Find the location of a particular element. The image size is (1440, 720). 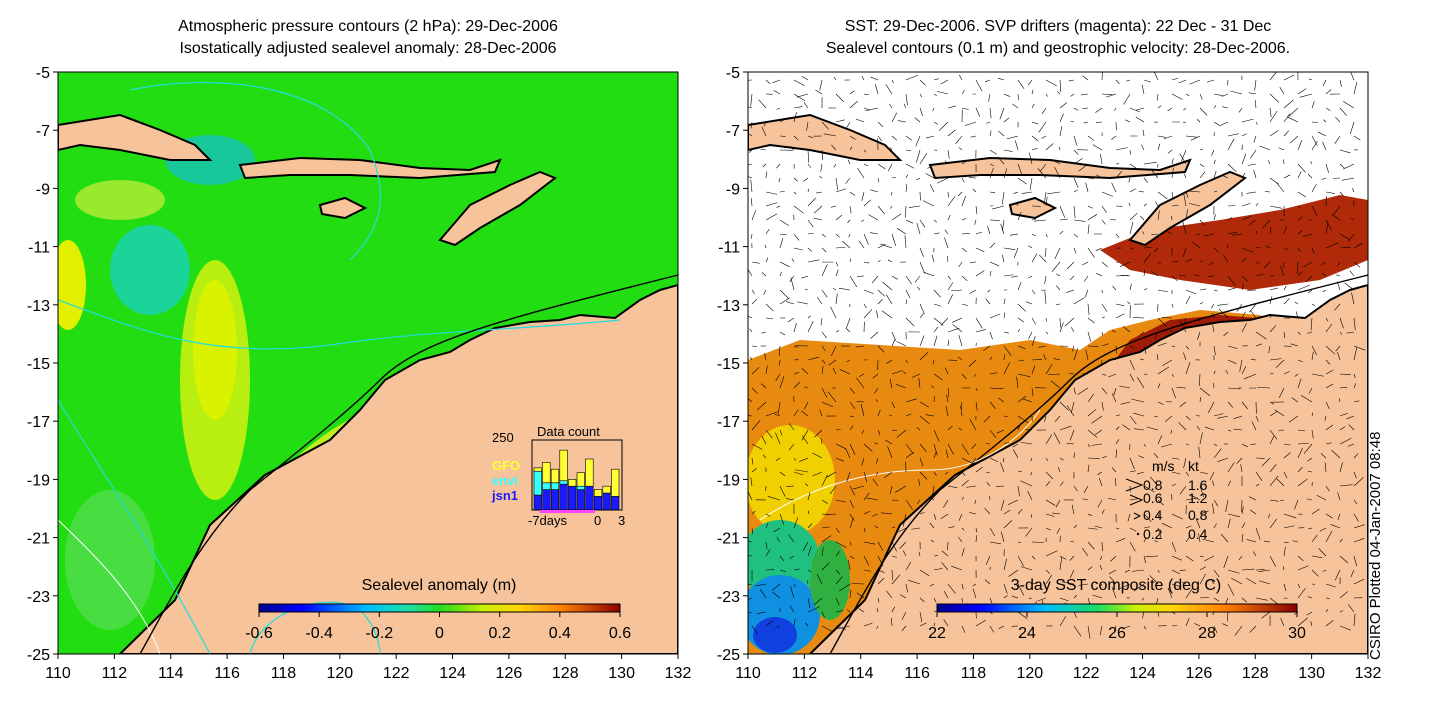

right-x-tick-label: 132 is located at coordinates (1368, 673).